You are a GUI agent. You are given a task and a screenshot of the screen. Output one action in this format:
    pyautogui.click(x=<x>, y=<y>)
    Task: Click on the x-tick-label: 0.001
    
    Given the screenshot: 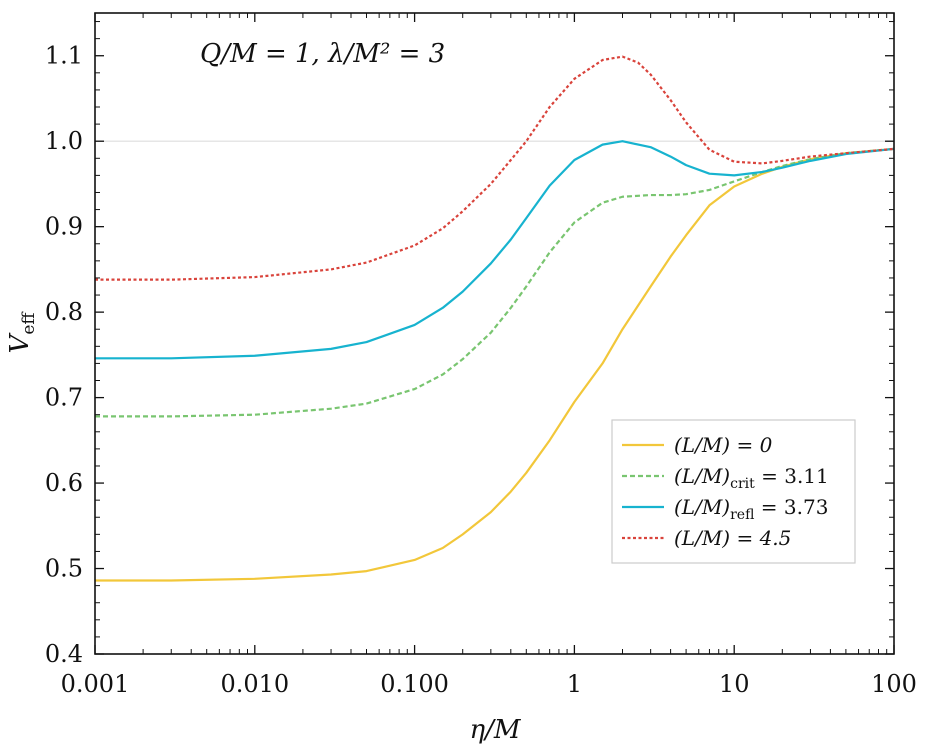 What is the action you would take?
    pyautogui.click(x=95, y=684)
    